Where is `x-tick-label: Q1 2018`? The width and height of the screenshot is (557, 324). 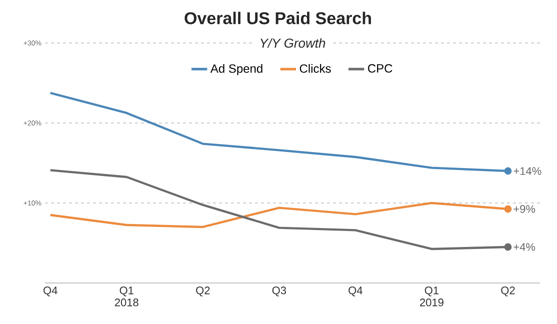
x-tick-label: Q1 2018 is located at coordinates (126, 296).